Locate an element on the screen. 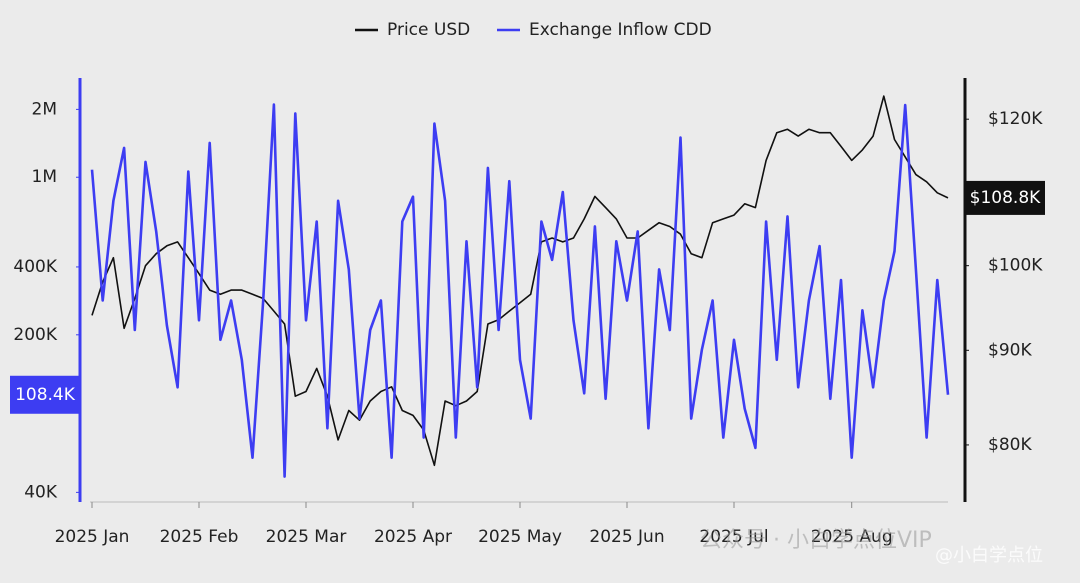 The image size is (1080, 583). y-tick-label: 40K is located at coordinates (41, 492).